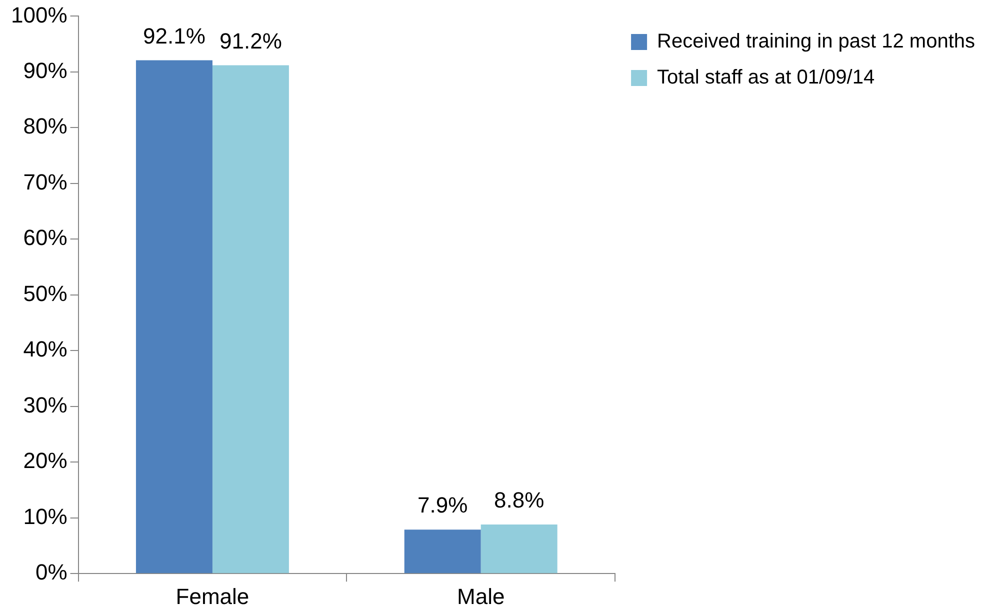 This screenshot has height=614, width=989. I want to click on y-tick-label: 40%, so click(45, 349).